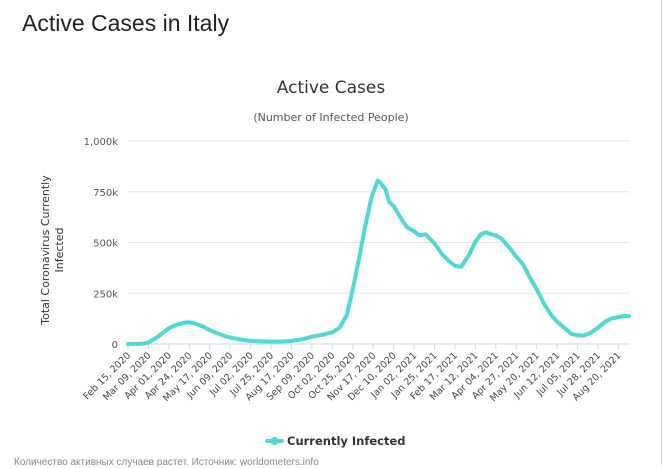 This screenshot has height=468, width=668. What do you see at coordinates (59, 250) in the screenshot?
I see `y-axis-title-line-2: Infected` at bounding box center [59, 250].